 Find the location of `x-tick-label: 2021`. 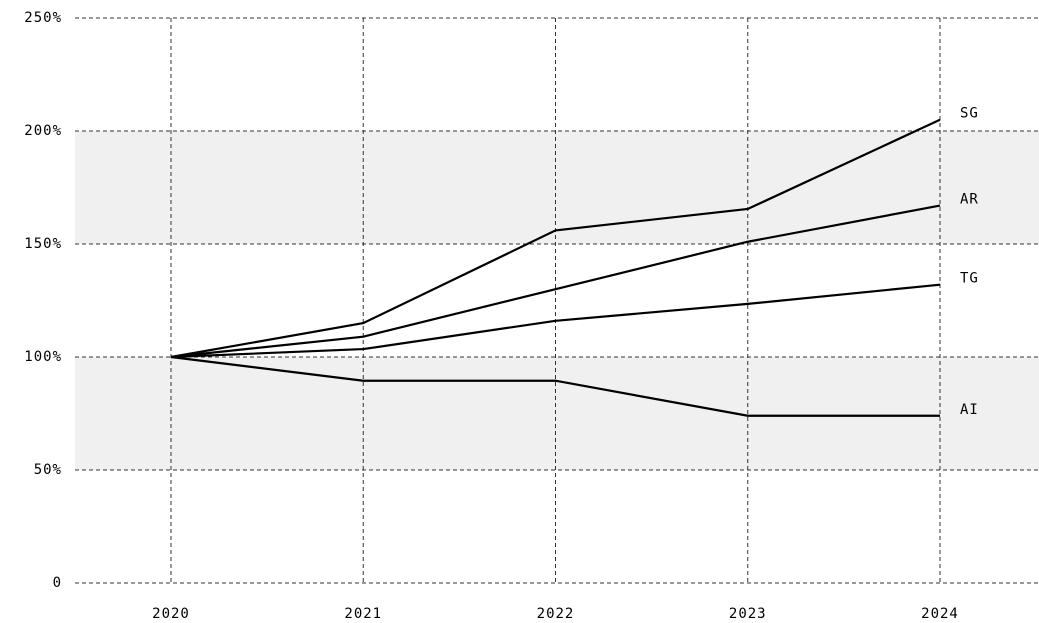

x-tick-label: 2021 is located at coordinates (363, 614).